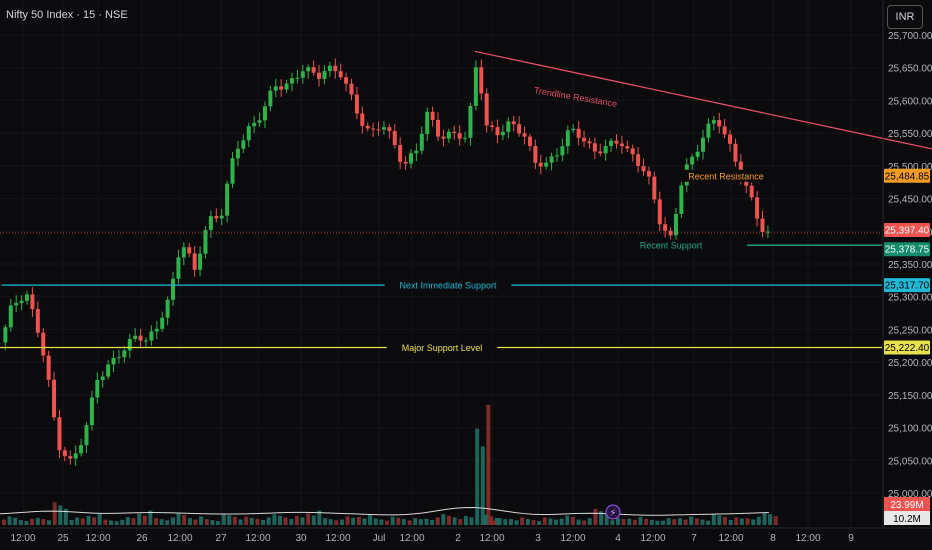  I want to click on price-label-support: 25,378.75, so click(907, 250).